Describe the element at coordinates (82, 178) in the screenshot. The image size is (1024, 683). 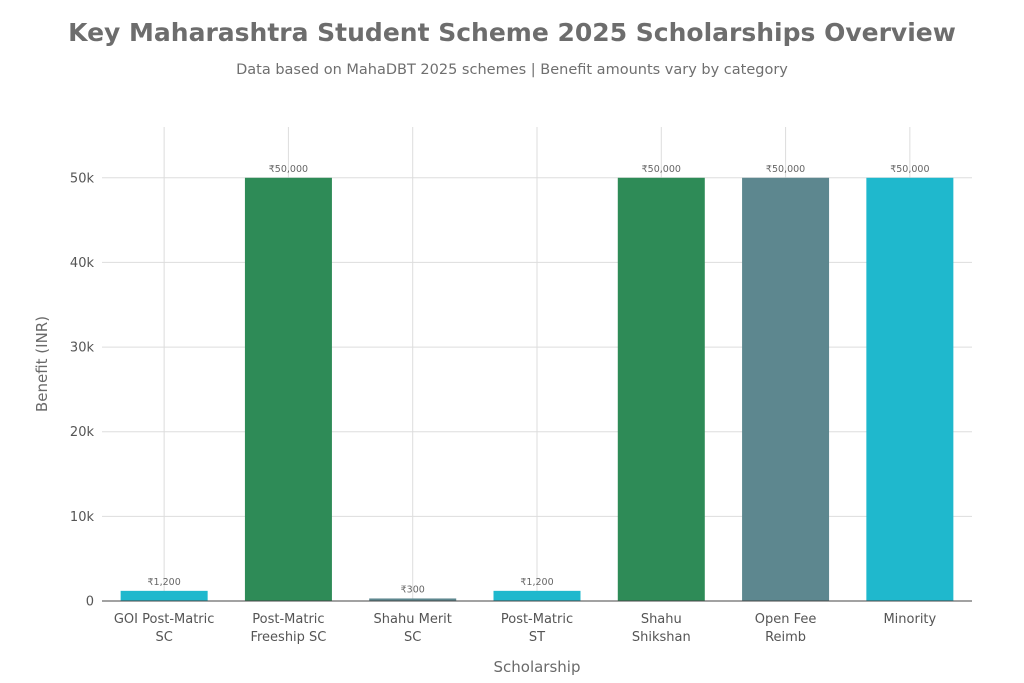
I see `y-tick-label: 50k` at that location.